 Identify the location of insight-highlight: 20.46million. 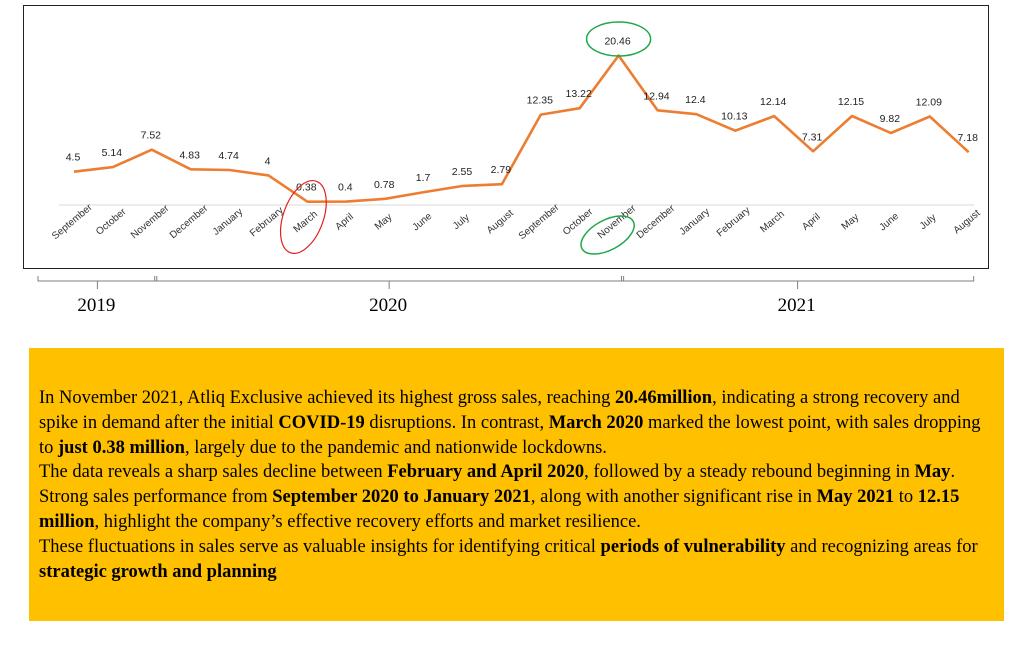
(663, 398).